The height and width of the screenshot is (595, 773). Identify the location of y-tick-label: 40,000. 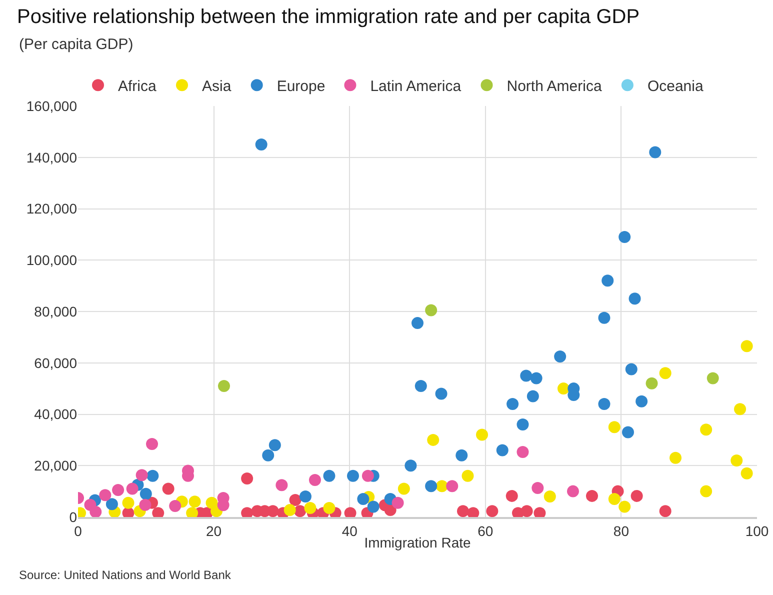
(56, 414).